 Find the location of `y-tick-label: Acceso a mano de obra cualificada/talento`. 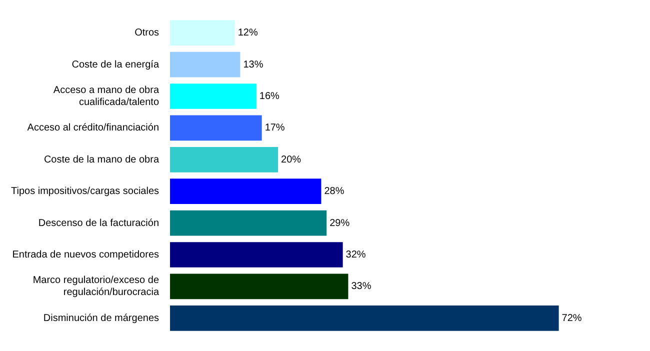

y-tick-label: Acceso a mano de obra cualificada/talento is located at coordinates (106, 96).